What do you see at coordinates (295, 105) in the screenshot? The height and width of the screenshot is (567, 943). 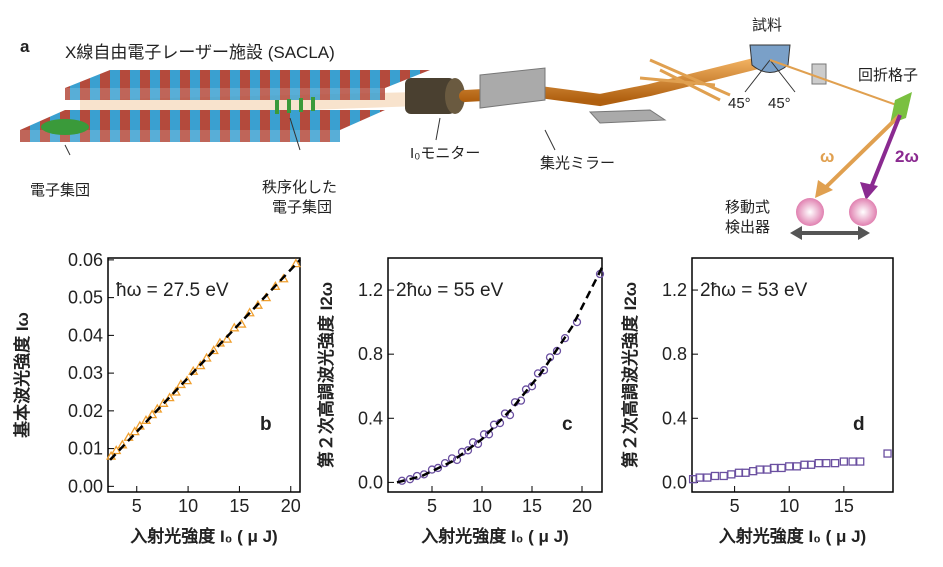 I see `ordered-bunch` at bounding box center [295, 105].